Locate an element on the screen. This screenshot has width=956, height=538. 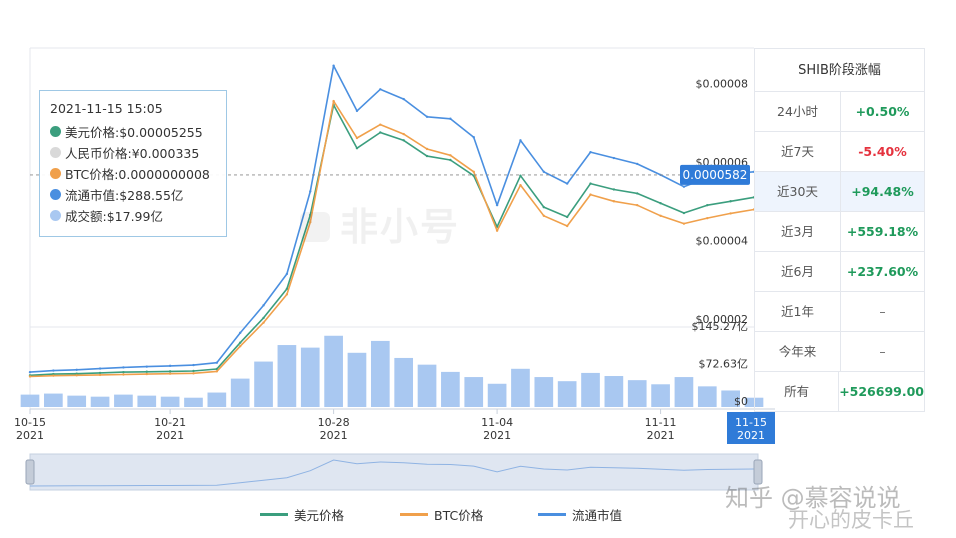
performance-row: 近30天 +94.48% is located at coordinates (840, 192).